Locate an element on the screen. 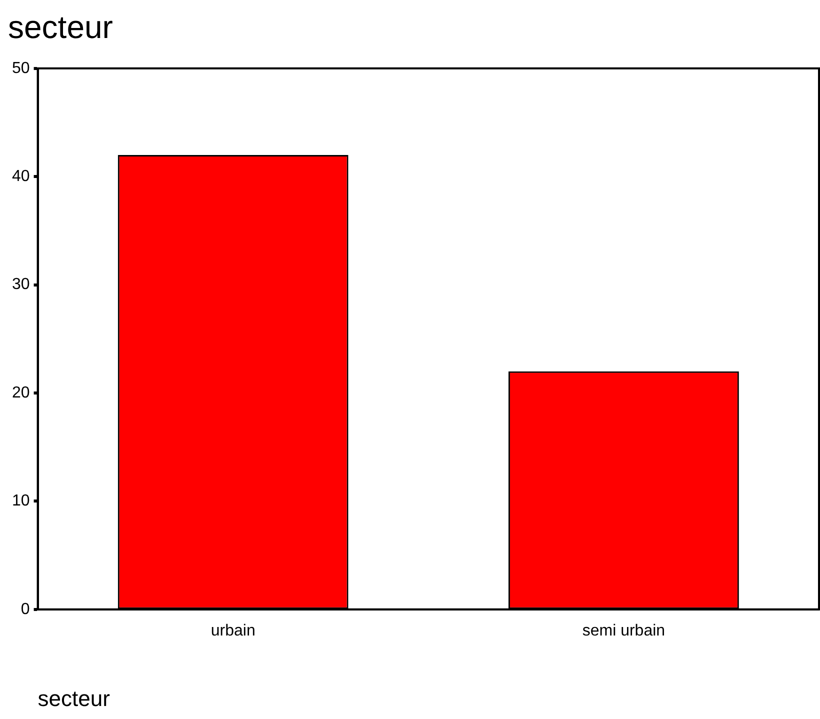 The height and width of the screenshot is (719, 820). x-tick-label: urbain is located at coordinates (233, 631).